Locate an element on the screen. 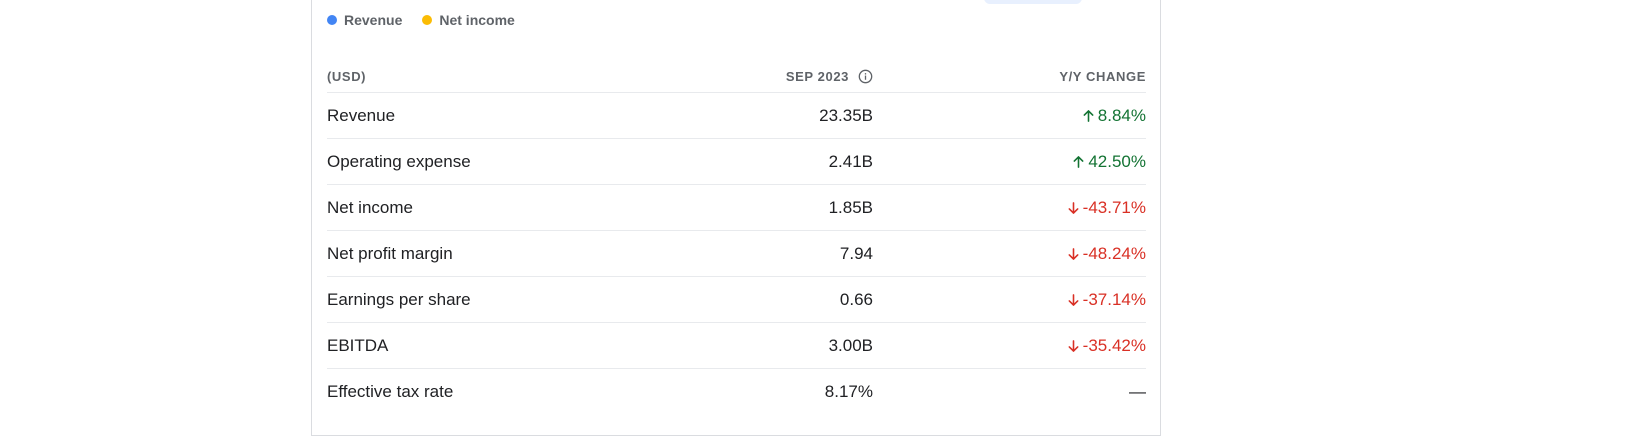 This screenshot has height=436, width=1634. header-currency: (USD) is located at coordinates (347, 76).